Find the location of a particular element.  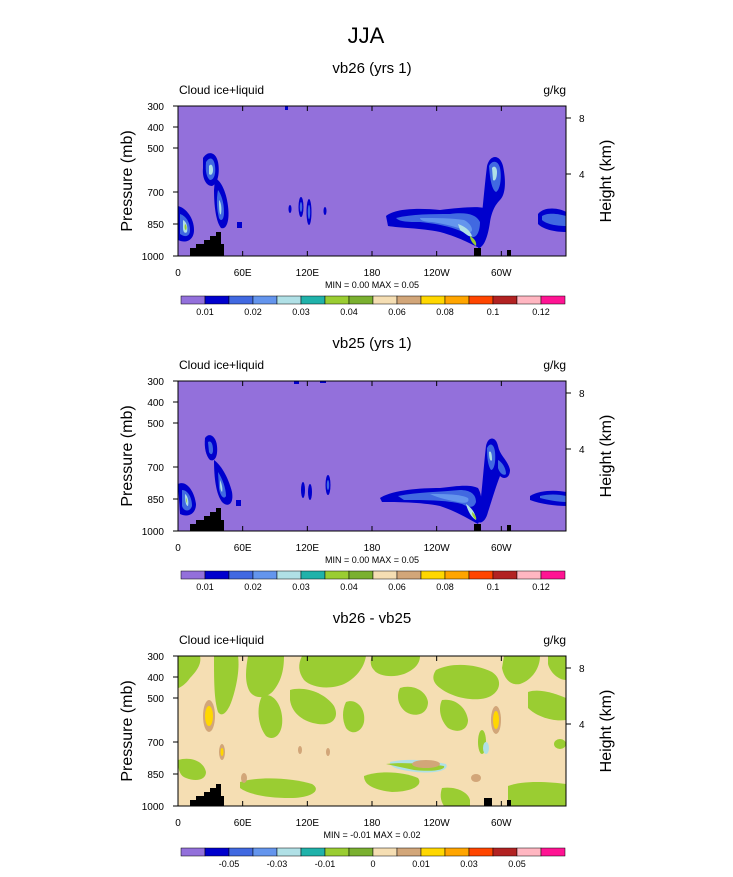

y2-tick-label: 8 is located at coordinates (582, 394).